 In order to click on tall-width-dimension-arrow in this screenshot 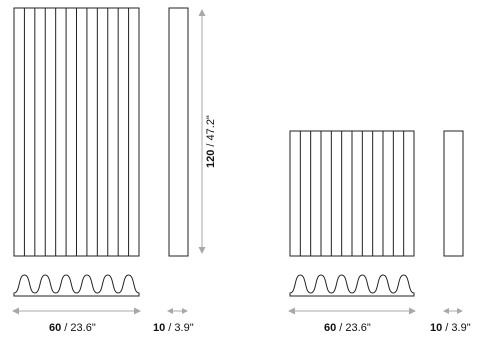, I will do `click(76, 311)`.